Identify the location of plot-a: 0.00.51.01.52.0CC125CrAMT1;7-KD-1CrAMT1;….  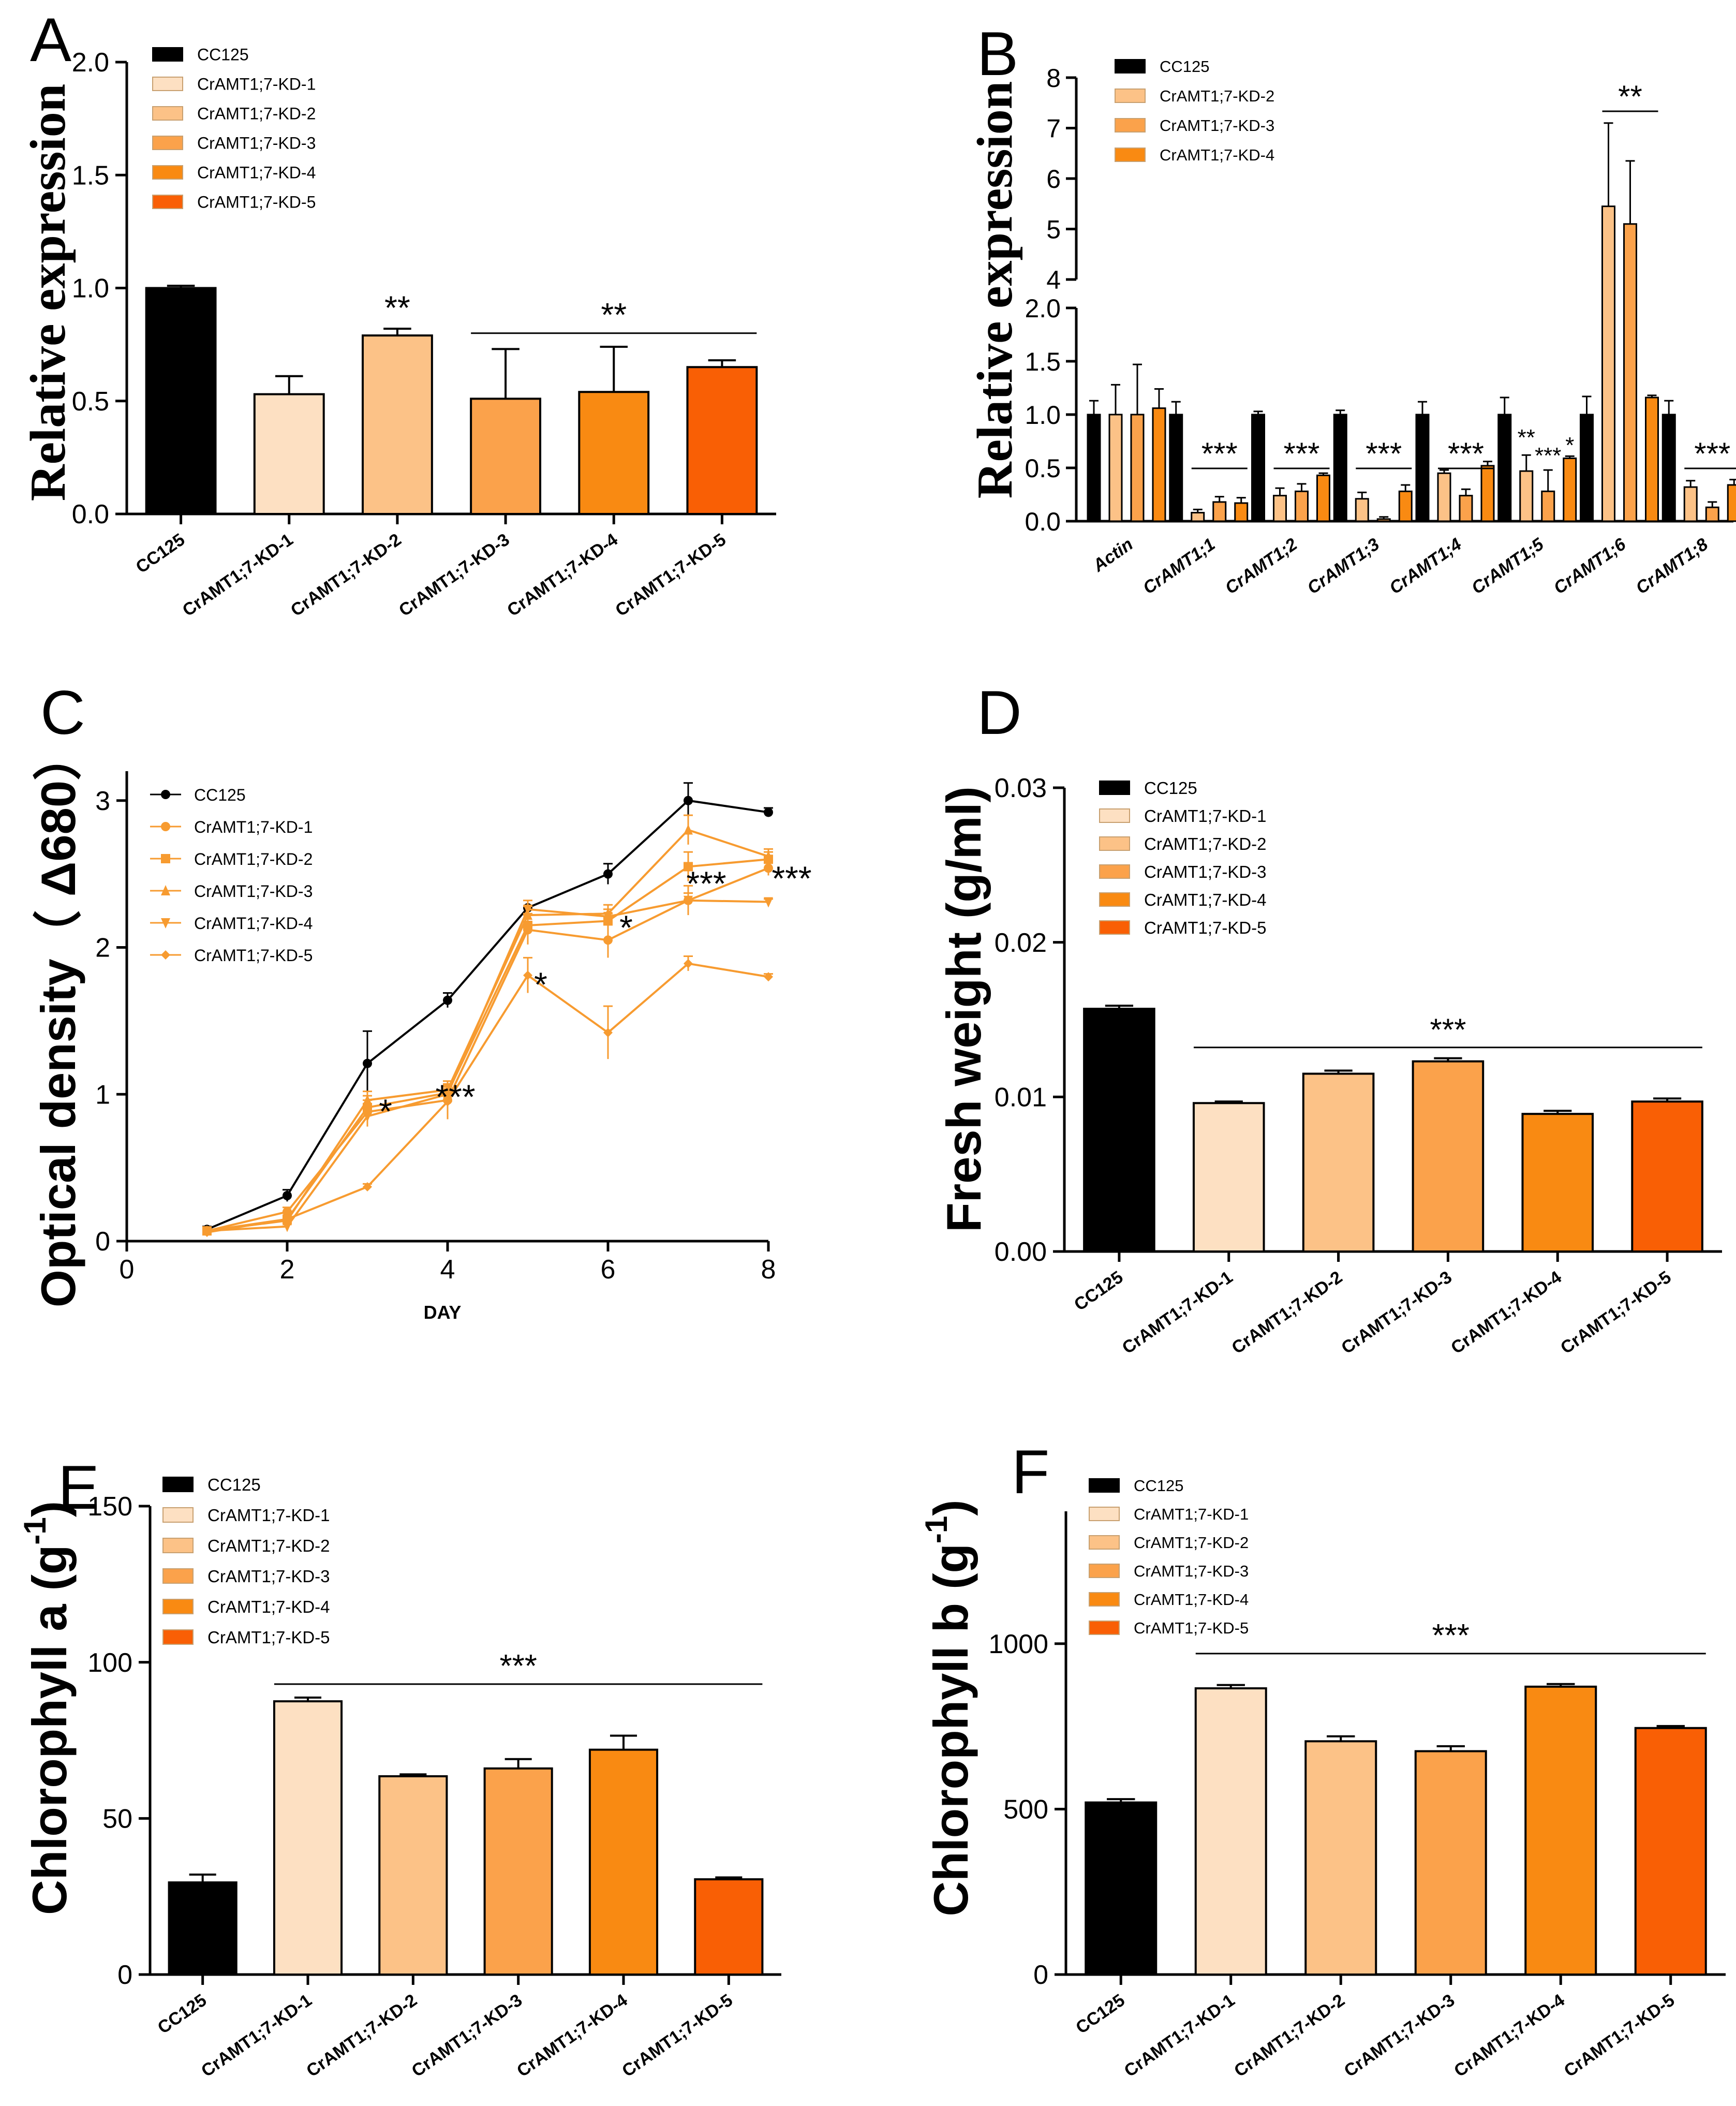
(424, 333).